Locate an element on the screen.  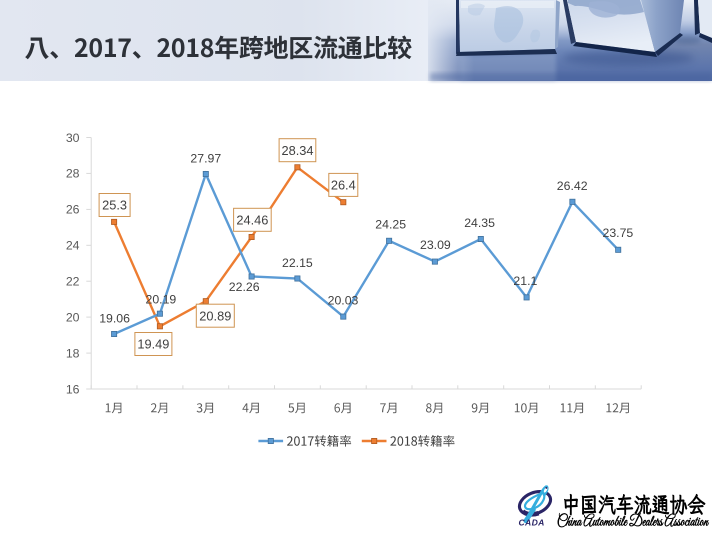
svg-text: 22 is located at coordinates (73, 282).